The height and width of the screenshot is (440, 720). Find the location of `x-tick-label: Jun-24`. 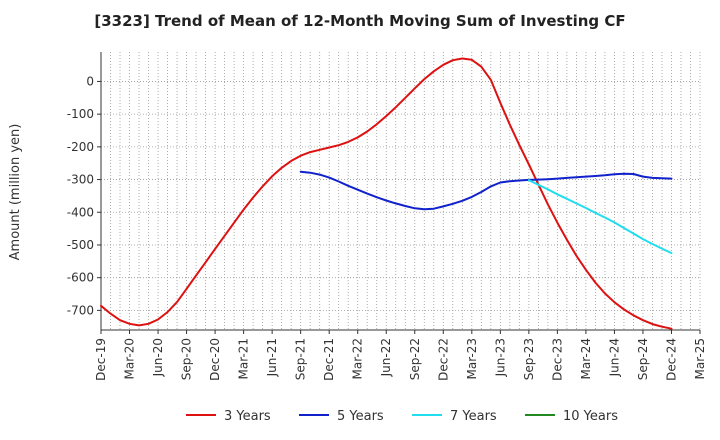

x-tick-label: Jun-24 is located at coordinates (614, 357).